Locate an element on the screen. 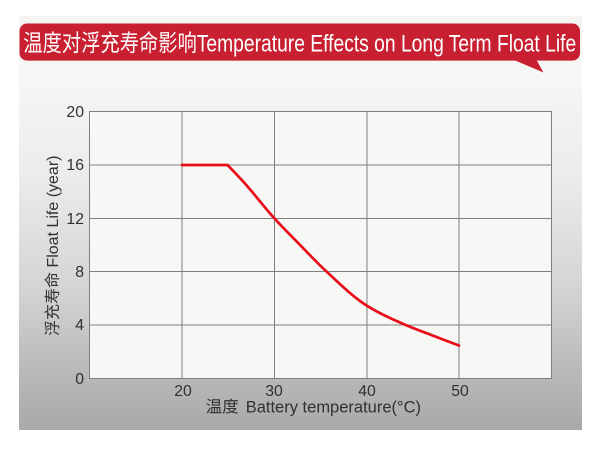  svg-text: Float Life (year) is located at coordinates (53, 214).